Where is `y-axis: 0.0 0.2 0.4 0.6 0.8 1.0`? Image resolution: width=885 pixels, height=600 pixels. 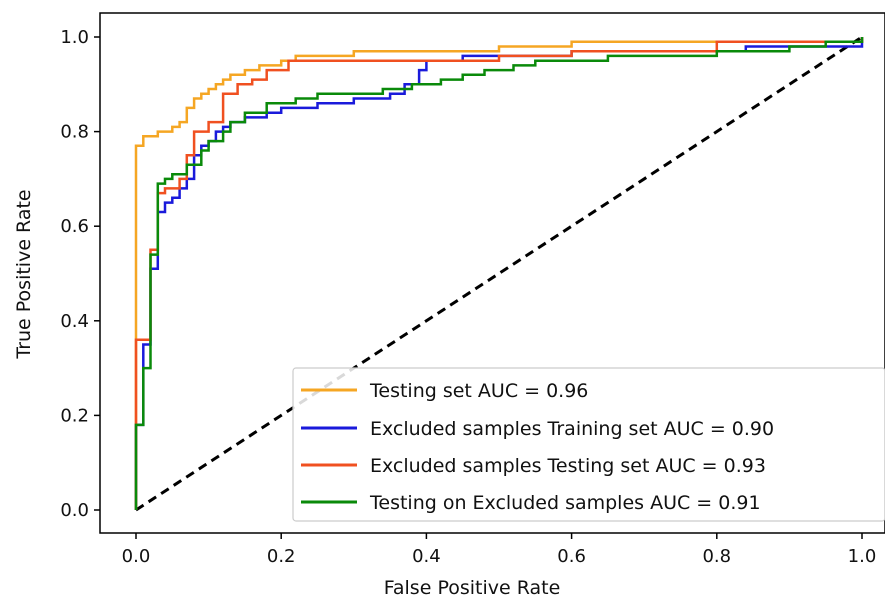
y-axis: 0.0 0.2 0.4 0.6 0.8 1.0 is located at coordinates (80, 274).